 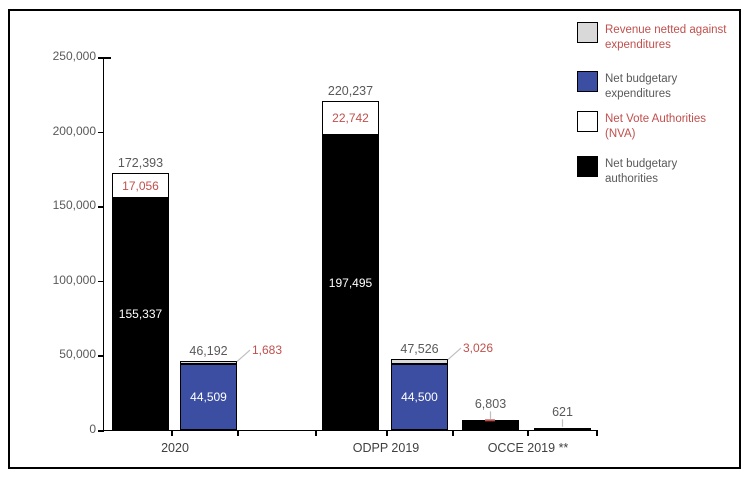 What do you see at coordinates (665, 37) in the screenshot?
I see `legend-label-revenue-netted: Revenue netted against expenditures` at bounding box center [665, 37].